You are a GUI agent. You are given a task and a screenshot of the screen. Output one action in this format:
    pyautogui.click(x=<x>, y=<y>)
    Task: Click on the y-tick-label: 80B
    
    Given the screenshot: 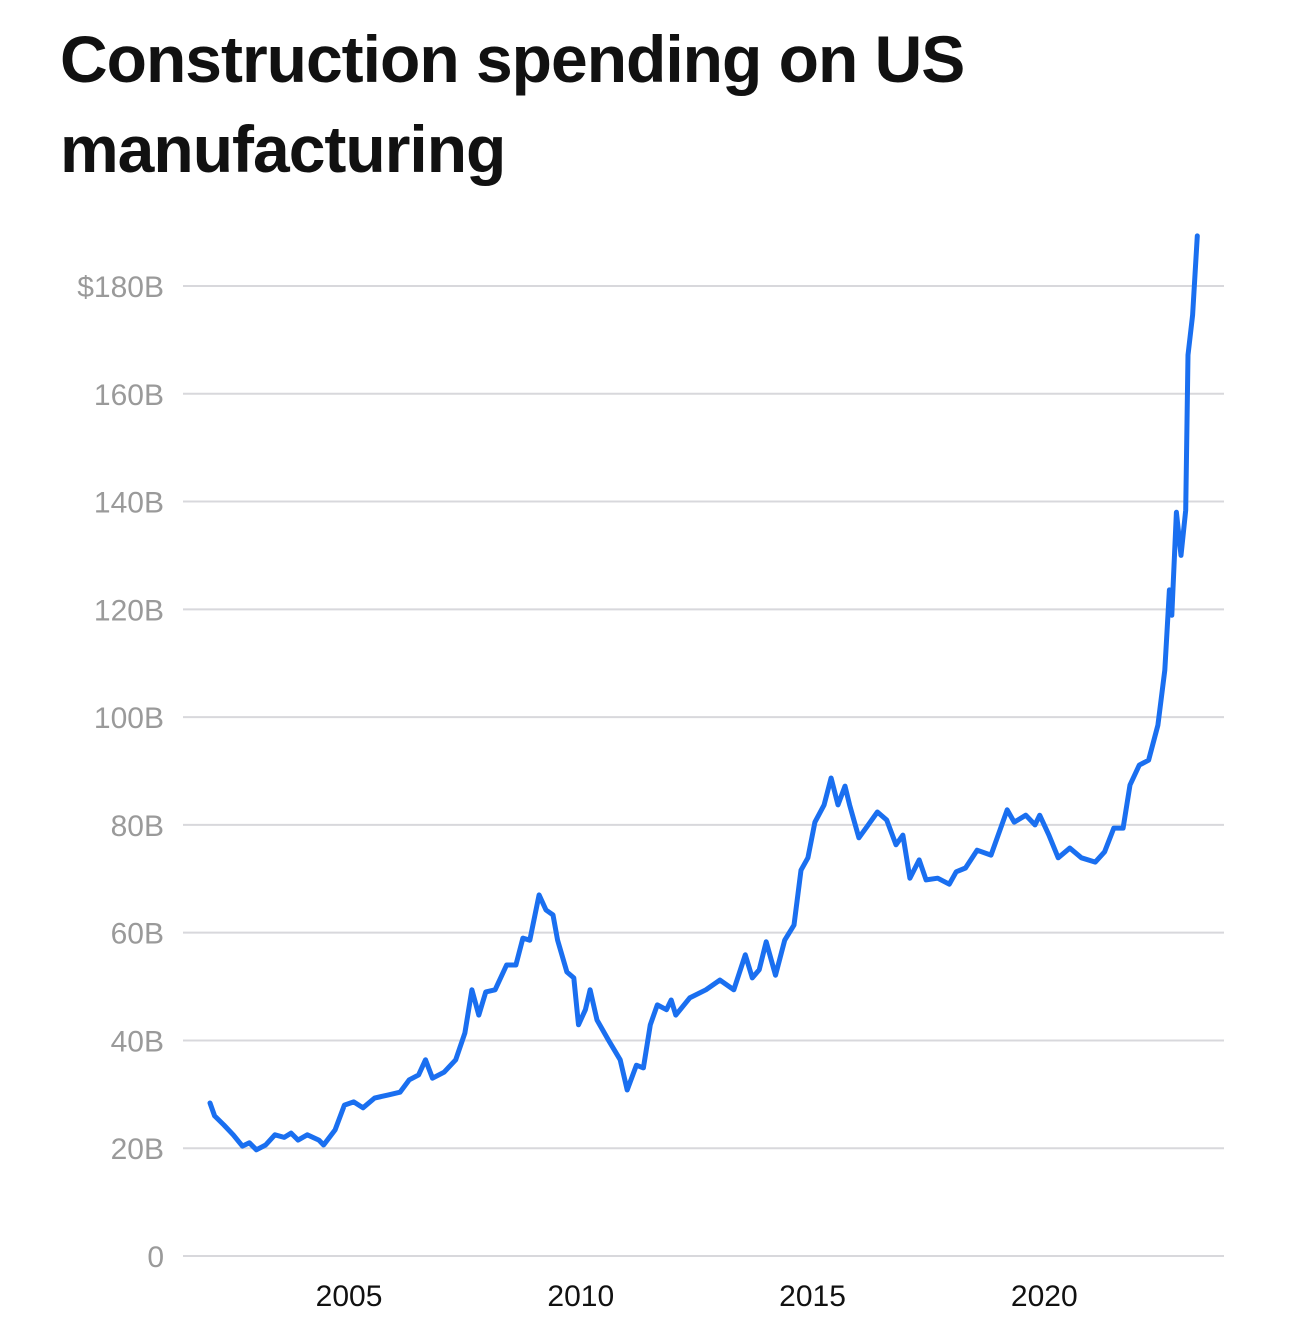 What is the action you would take?
    pyautogui.click(x=137, y=826)
    